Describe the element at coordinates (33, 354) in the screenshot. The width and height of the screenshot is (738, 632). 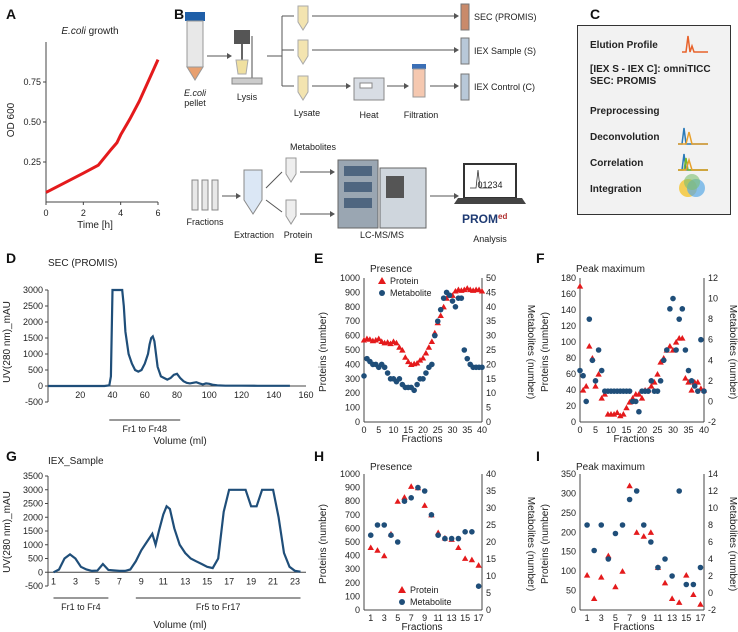
I see `chart-d-ytick: 1000` at that location.